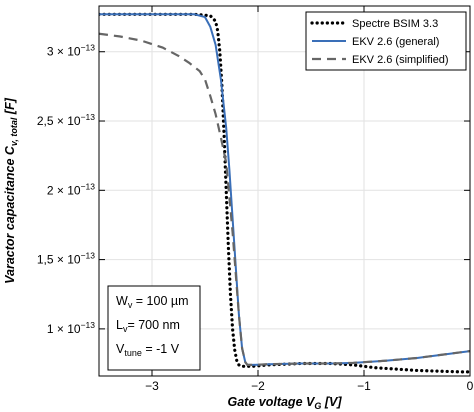 This screenshot has width=474, height=412. Describe the element at coordinates (152, 302) in the screenshot. I see `annotation-line-0: Wv = 100 µm` at that location.